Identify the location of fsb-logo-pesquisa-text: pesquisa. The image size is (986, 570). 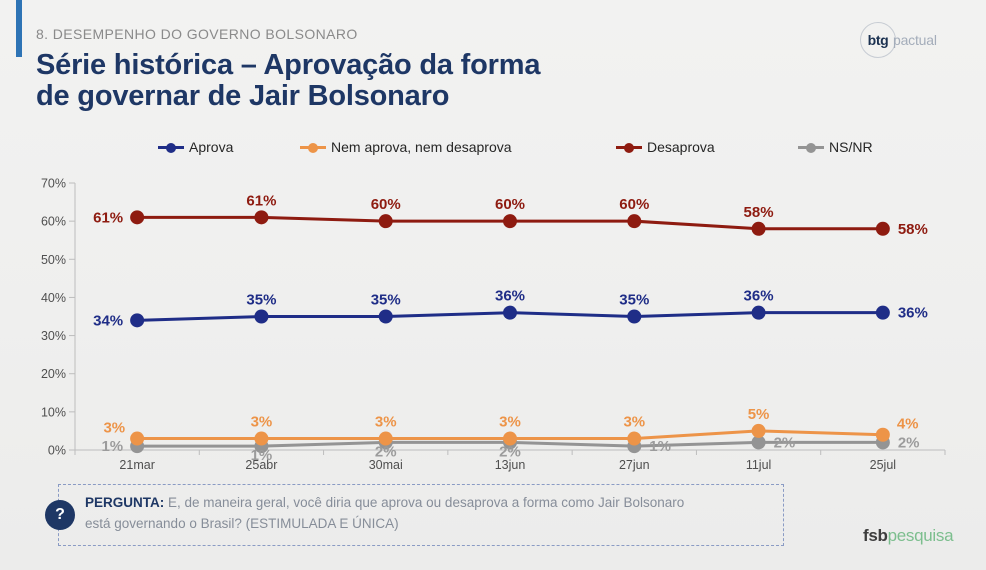
(920, 535).